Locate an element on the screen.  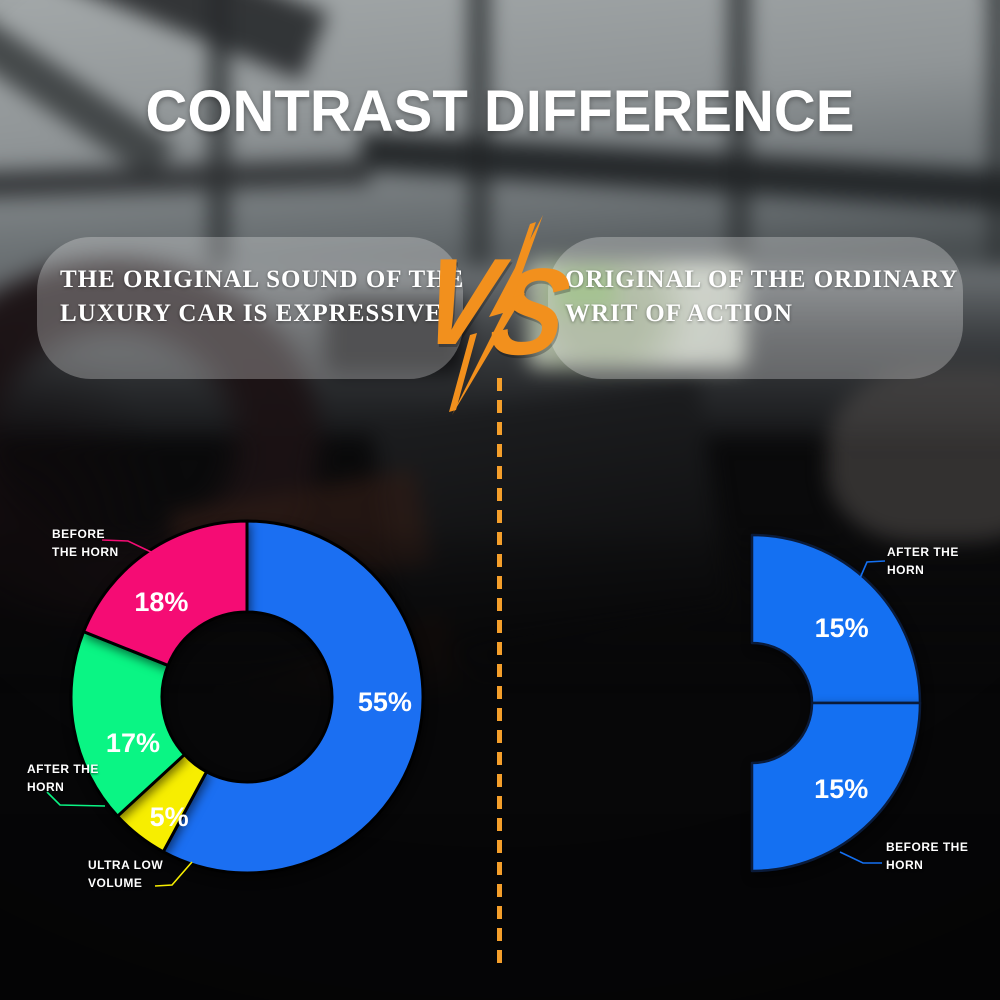
label-after-the-horn-left: AFTER THE HORN is located at coordinates (63, 778).